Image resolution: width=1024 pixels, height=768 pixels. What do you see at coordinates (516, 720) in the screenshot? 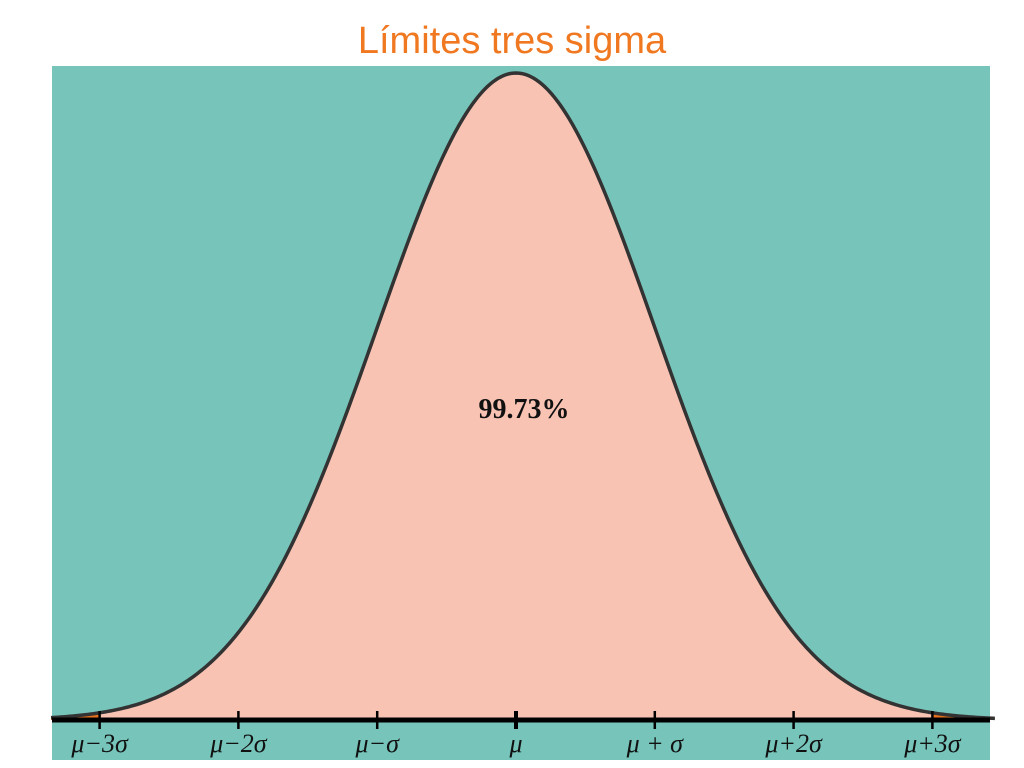
I see `x-axis-ticks` at bounding box center [516, 720].